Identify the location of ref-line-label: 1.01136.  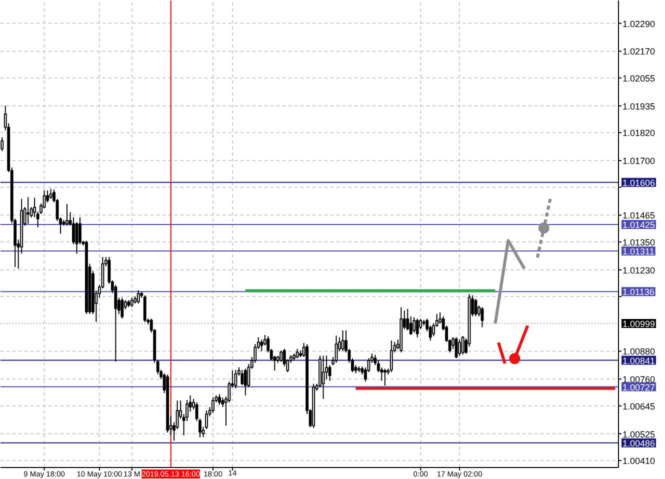
(638, 292).